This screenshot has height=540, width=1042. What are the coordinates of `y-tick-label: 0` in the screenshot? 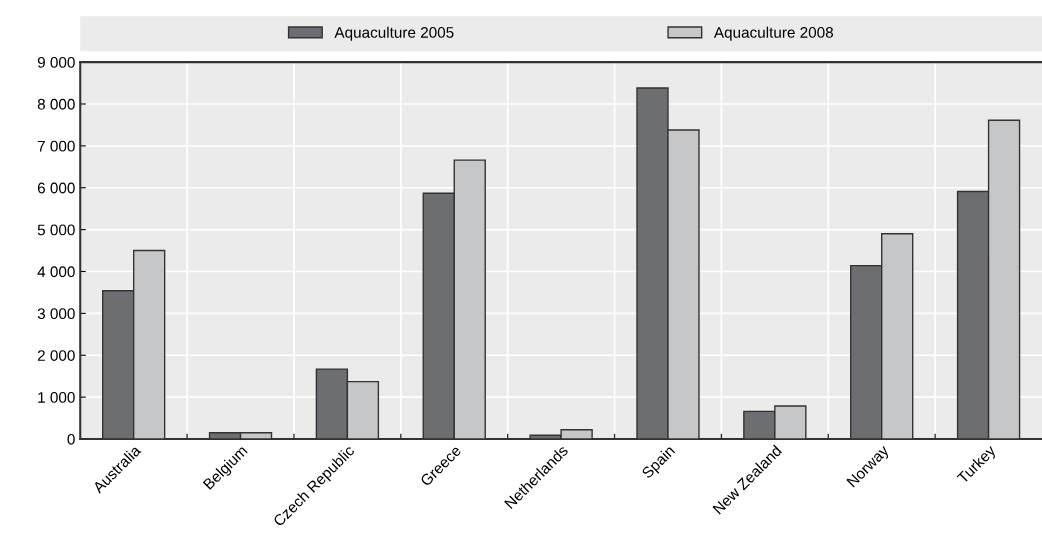 It's located at (71, 439).